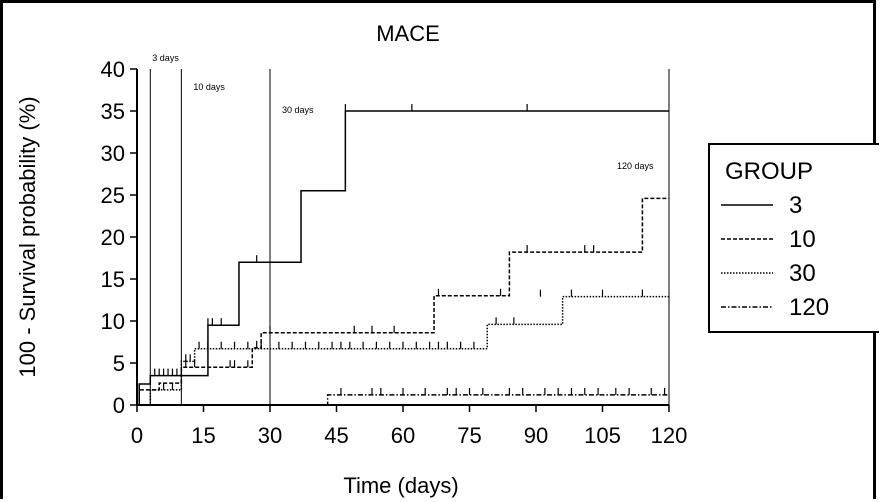 The width and height of the screenshot is (880, 502). Describe the element at coordinates (119, 363) in the screenshot. I see `y-tick-label: 5` at that location.